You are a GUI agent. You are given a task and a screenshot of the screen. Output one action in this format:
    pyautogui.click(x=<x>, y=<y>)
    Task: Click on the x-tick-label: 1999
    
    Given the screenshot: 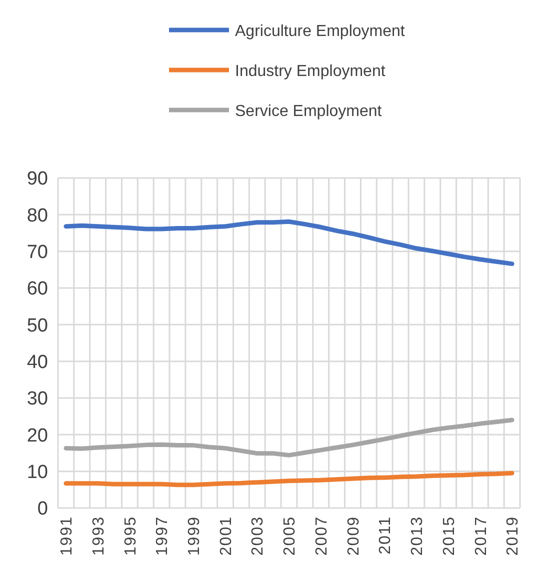 What is the action you would take?
    pyautogui.click(x=195, y=536)
    